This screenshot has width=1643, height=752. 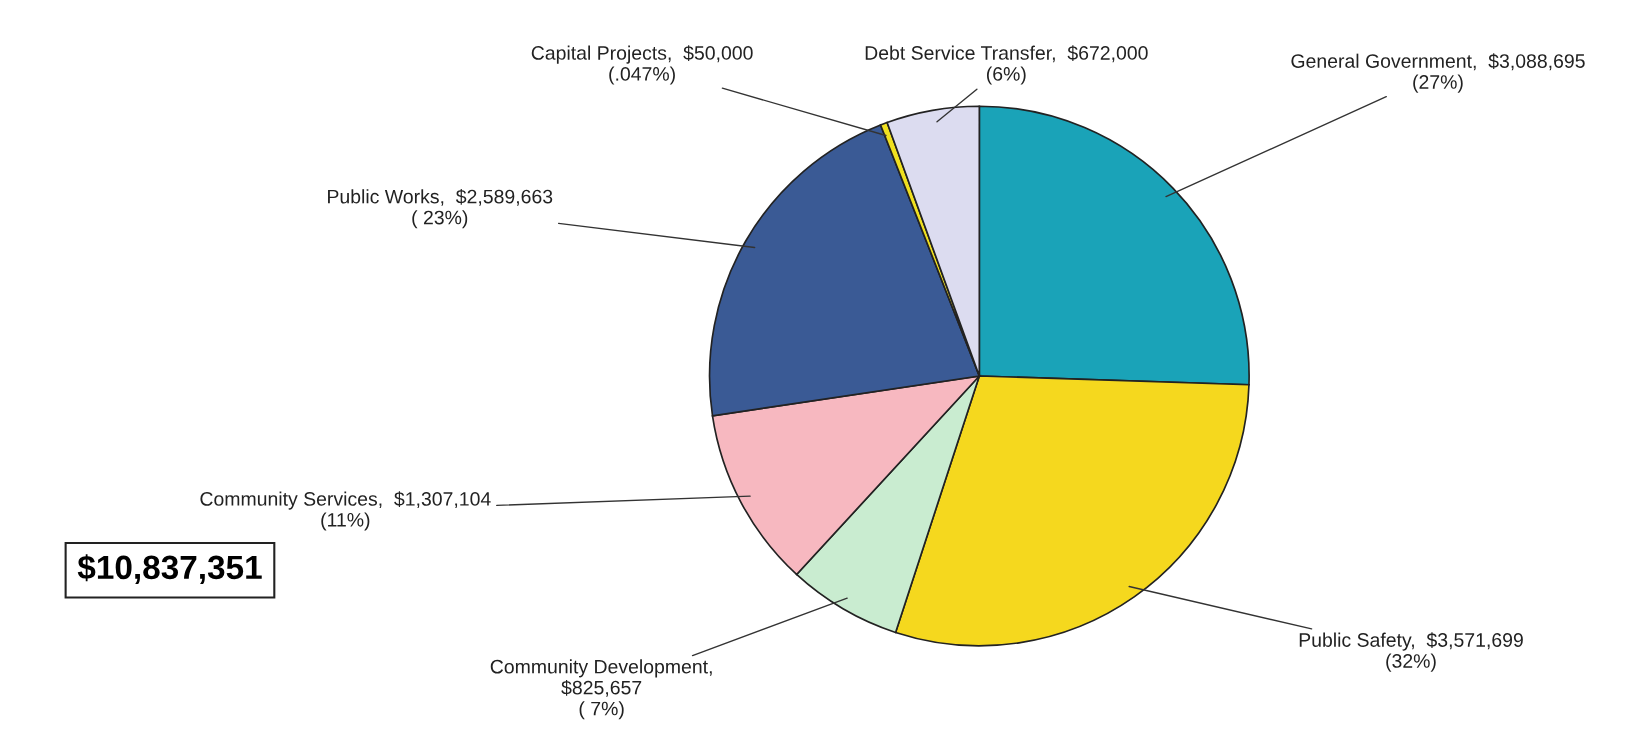 What do you see at coordinates (440, 208) in the screenshot?
I see `slice-label: Public Works, $2,589,663 ( 23%)` at bounding box center [440, 208].